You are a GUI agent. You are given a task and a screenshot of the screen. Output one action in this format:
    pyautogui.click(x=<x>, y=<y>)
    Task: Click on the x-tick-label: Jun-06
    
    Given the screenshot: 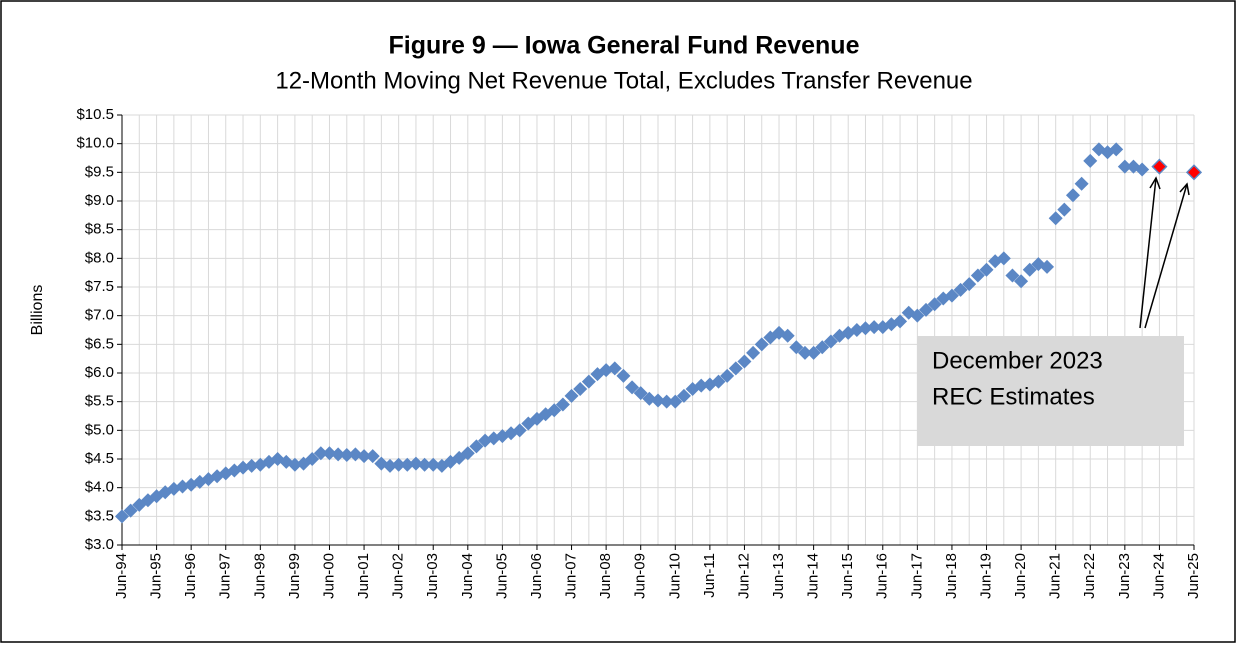 What is the action you would take?
    pyautogui.click(x=536, y=576)
    